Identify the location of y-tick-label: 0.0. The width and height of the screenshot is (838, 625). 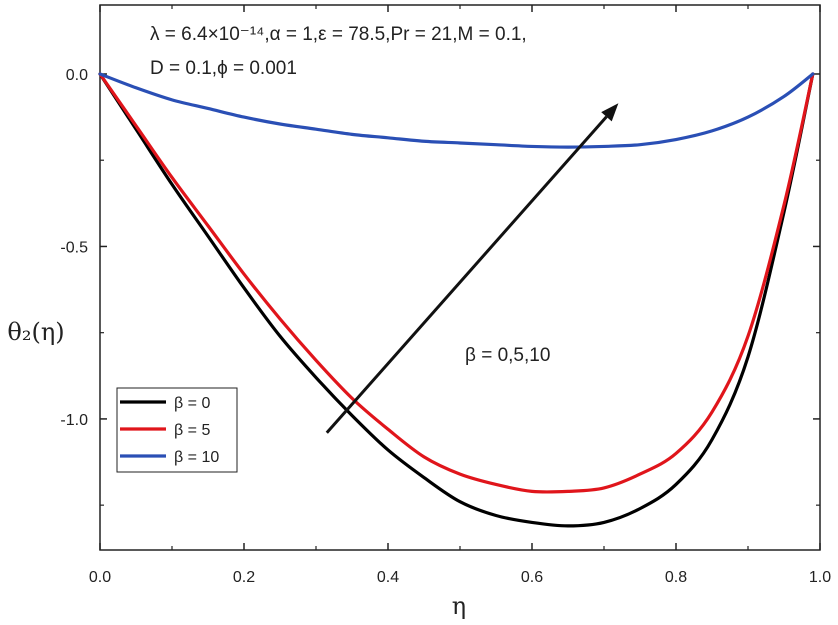
(77, 75).